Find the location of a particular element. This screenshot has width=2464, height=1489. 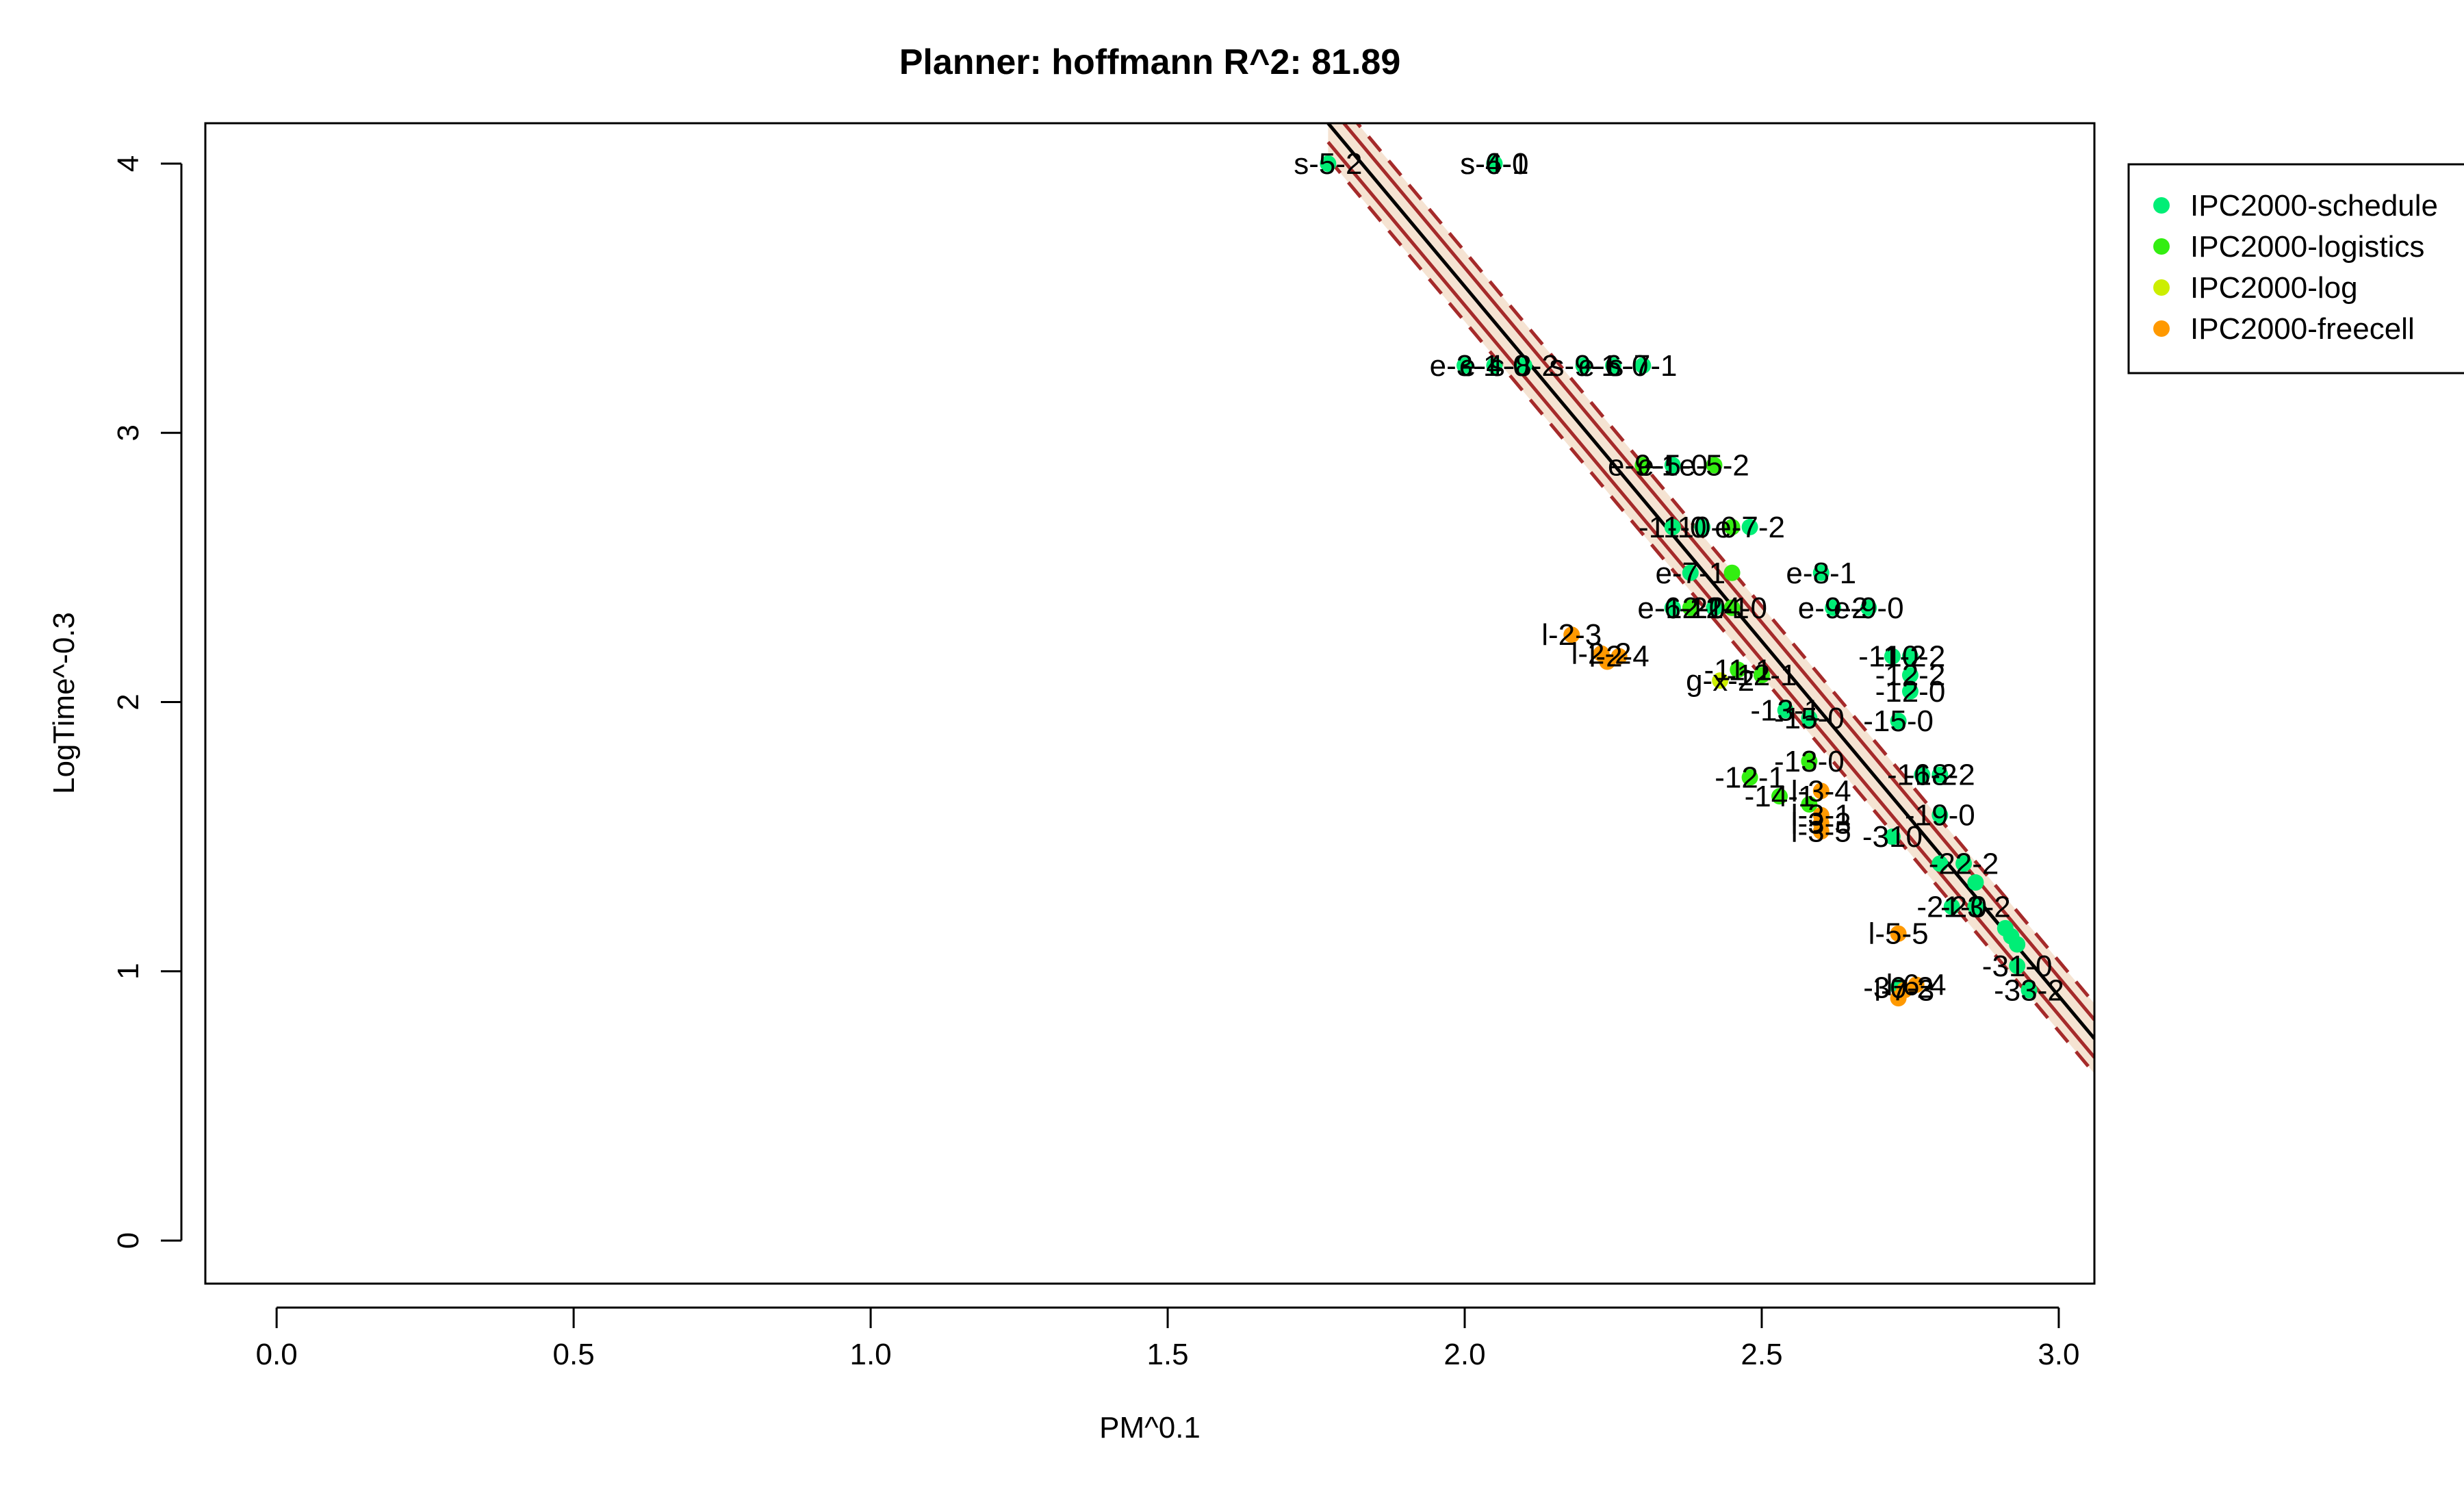

x-tick-label: 1.5 is located at coordinates (1167, 1354).